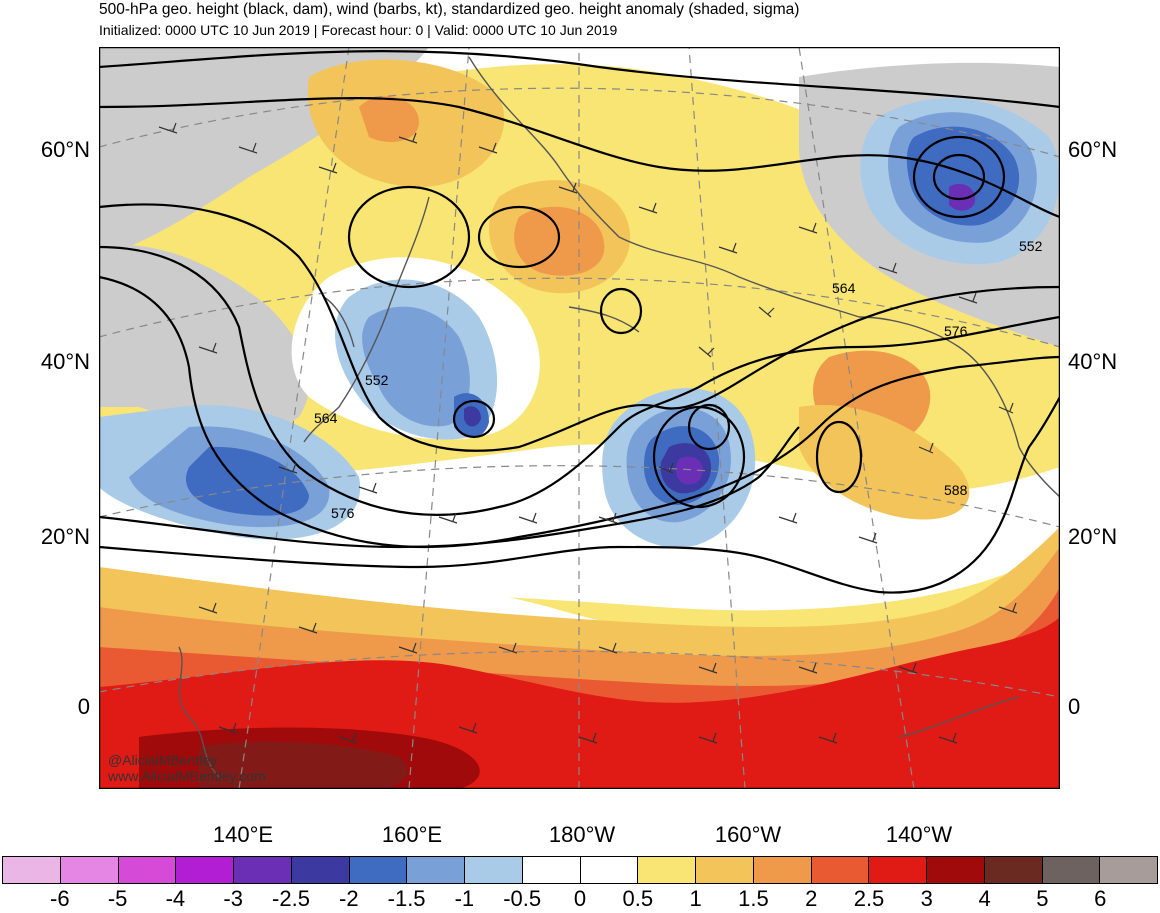 Image resolution: width=1160 pixels, height=913 pixels. Describe the element at coordinates (984, 898) in the screenshot. I see `colorbar-tick-label: 4` at that location.